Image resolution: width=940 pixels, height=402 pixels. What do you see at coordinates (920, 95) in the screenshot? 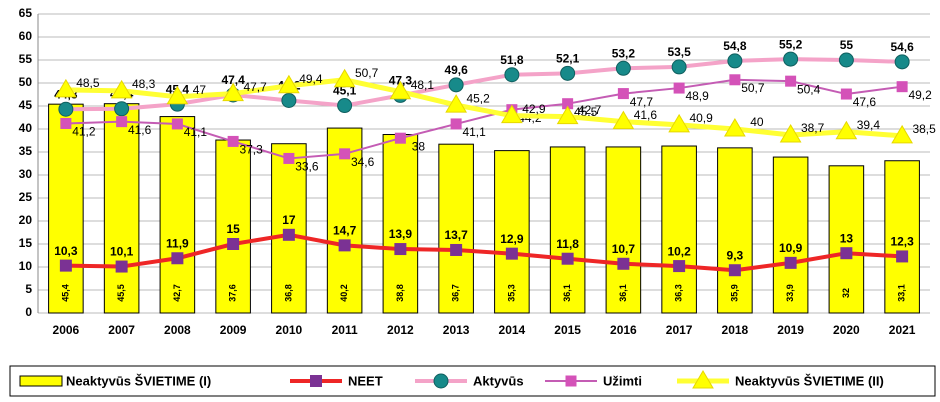
I see `value-label: 49,2` at bounding box center [920, 95].